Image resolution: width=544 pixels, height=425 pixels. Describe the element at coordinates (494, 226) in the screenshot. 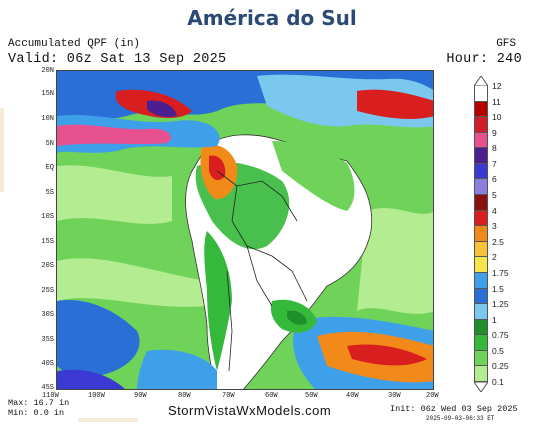

I see `legend-label: 3` at that location.